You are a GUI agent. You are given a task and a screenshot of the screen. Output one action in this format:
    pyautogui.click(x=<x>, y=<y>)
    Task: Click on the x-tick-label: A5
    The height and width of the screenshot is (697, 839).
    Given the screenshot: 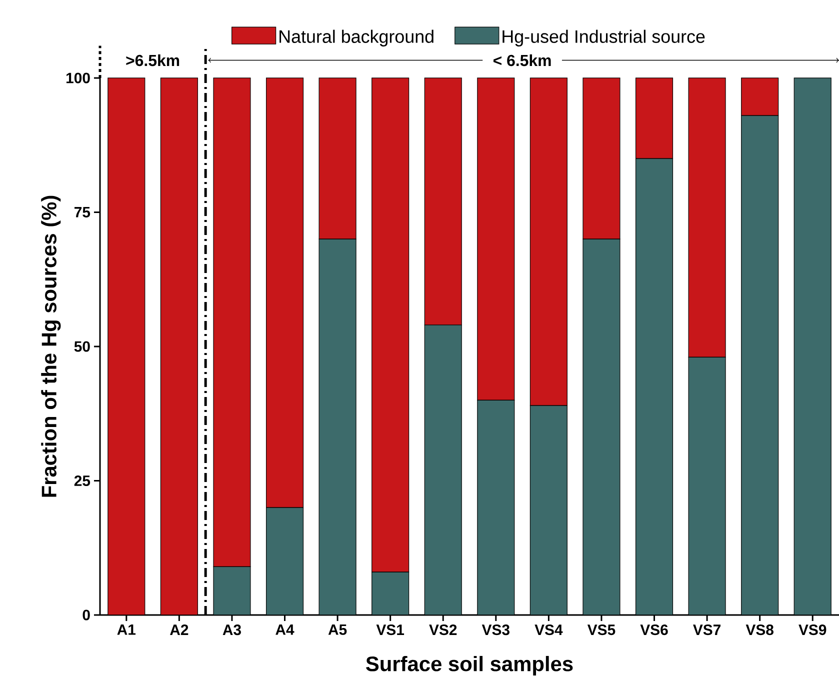 What is the action you would take?
    pyautogui.click(x=337, y=629)
    